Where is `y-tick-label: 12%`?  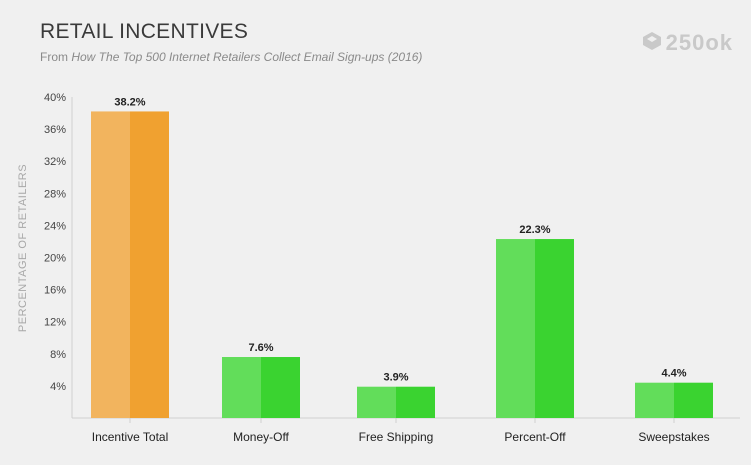 y-tick-label: 12% is located at coordinates (55, 323).